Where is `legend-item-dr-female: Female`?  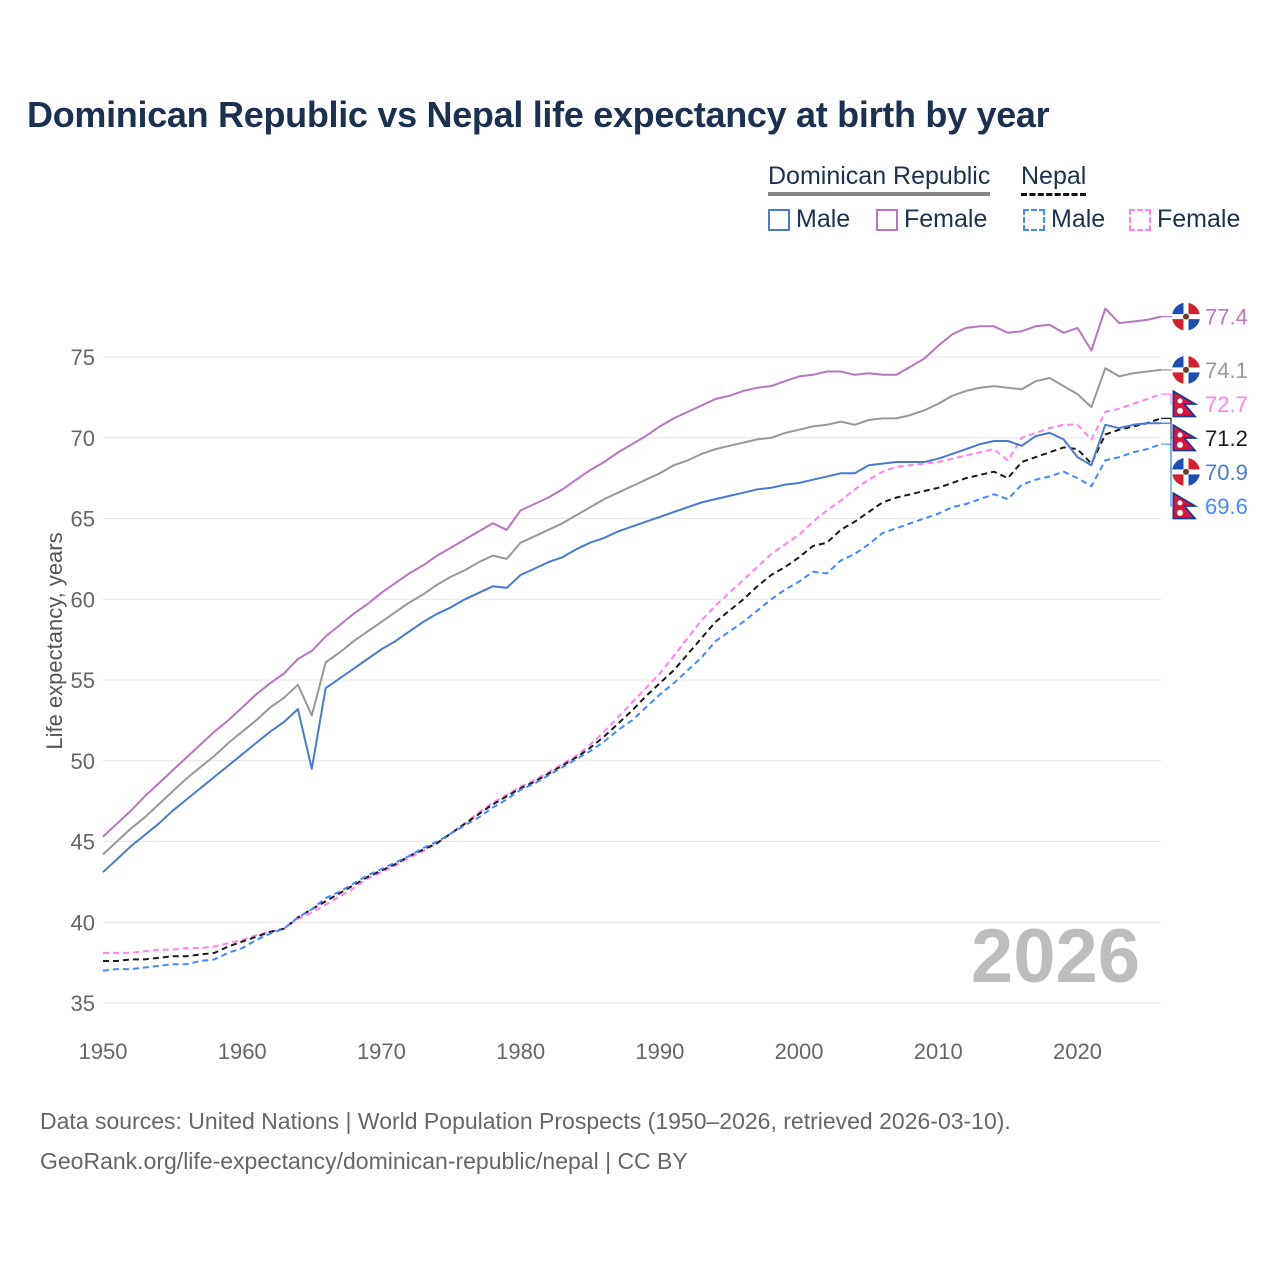
legend-item-dr-female: Female is located at coordinates (931, 219).